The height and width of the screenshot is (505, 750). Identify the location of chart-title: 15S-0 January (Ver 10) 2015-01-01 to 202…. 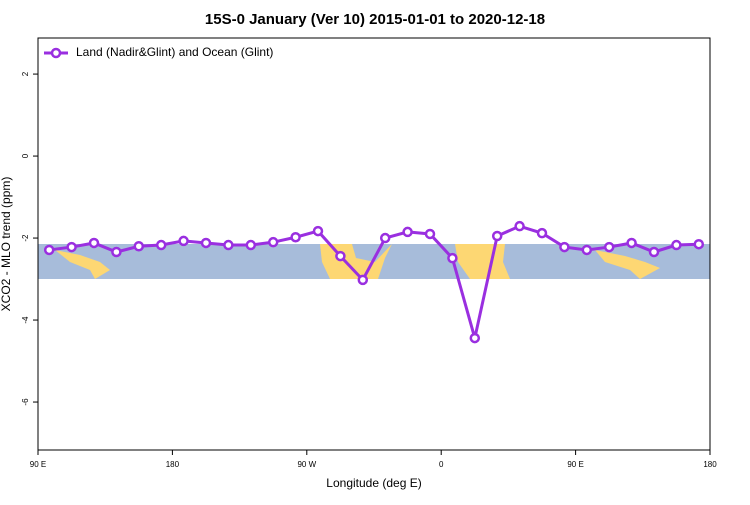
(375, 19).